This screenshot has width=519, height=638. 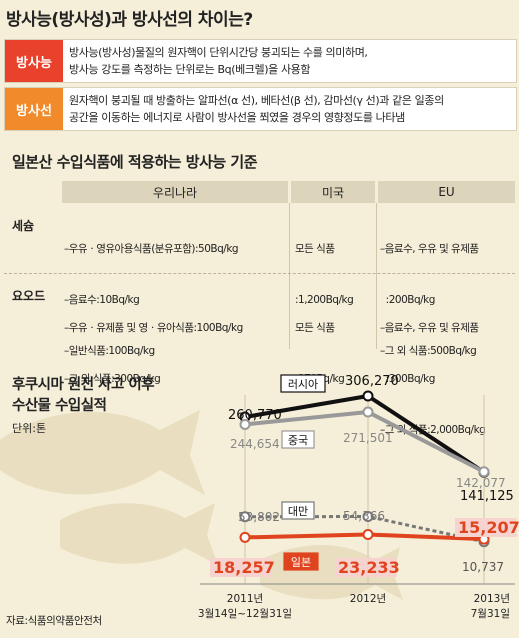 I want to click on definition-line: 방사능 강도를 측정하는 단위로는 Bq(베크렐)을 사용함, so click(x=190, y=69).